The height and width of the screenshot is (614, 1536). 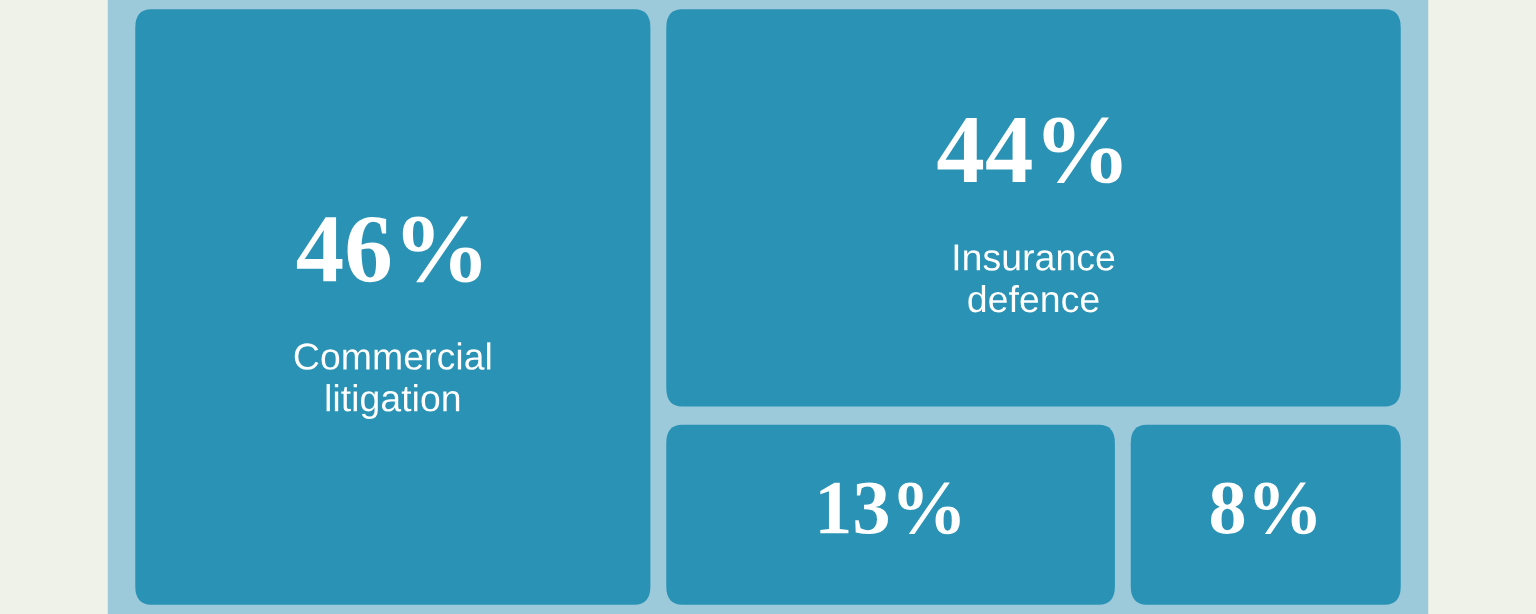 I want to click on data-label: 8%, so click(x=1263, y=508).